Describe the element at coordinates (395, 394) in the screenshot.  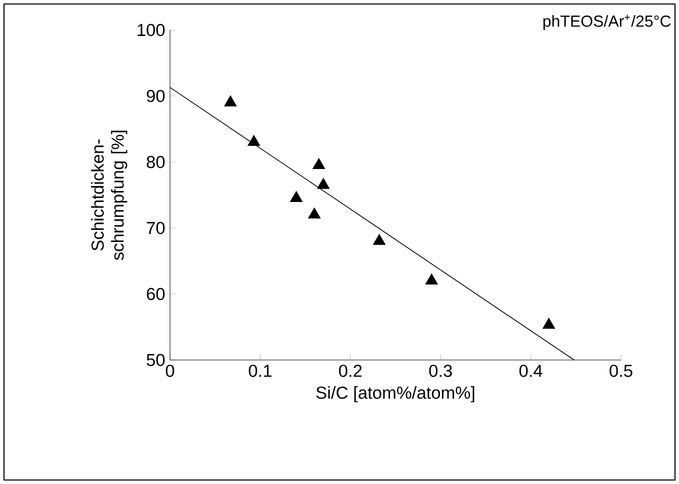
I see `x-axis-title: Si/C [atom%/atom%]` at that location.